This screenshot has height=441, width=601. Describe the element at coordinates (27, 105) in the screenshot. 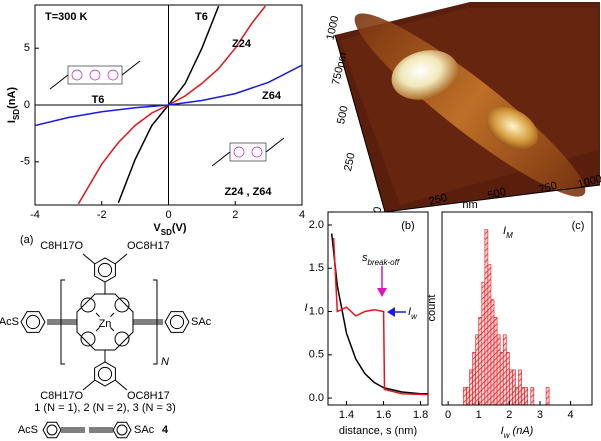

I see `y-tick-label: 0` at that location.